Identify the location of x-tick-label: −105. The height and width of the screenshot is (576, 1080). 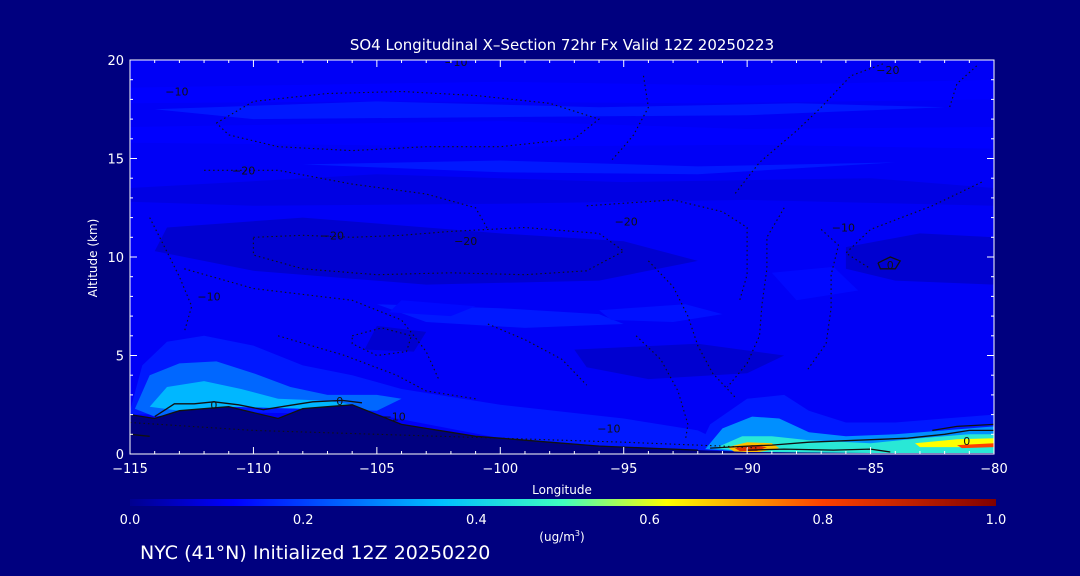
(377, 469).